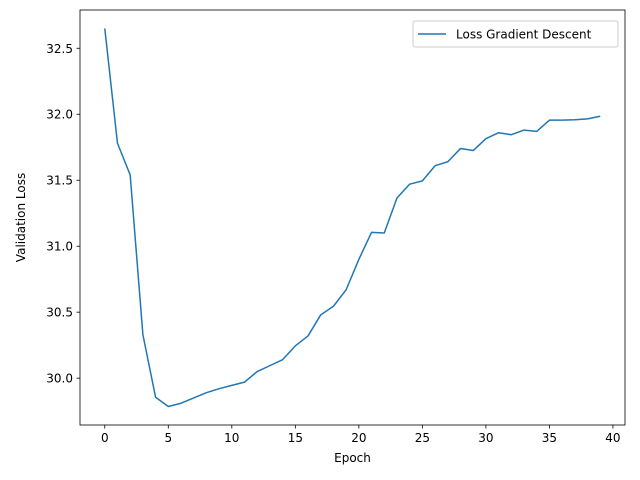 This screenshot has width=640, height=480. What do you see at coordinates (59, 313) in the screenshot?
I see `y-tick-label: 30.5` at bounding box center [59, 313].